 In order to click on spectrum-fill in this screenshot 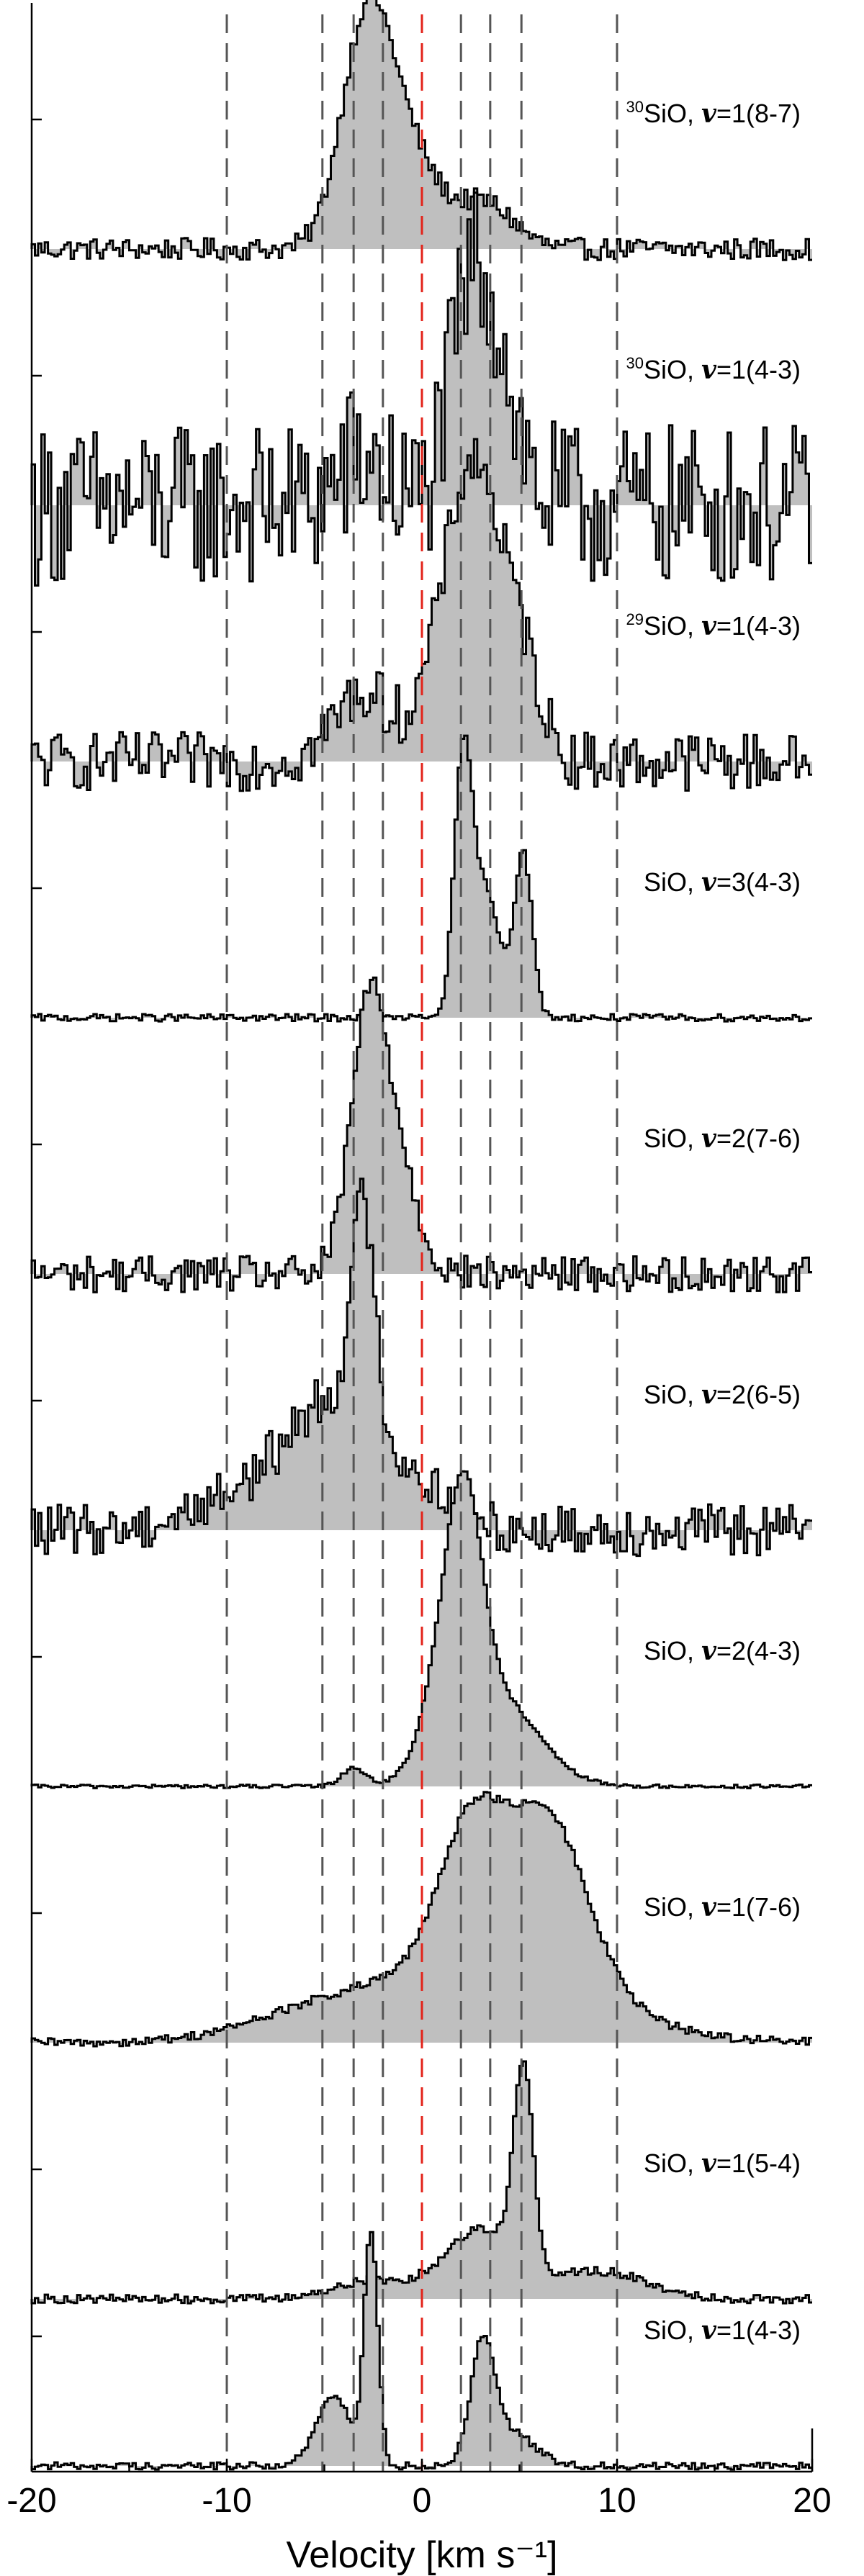, I will do `click(422, 130)`.